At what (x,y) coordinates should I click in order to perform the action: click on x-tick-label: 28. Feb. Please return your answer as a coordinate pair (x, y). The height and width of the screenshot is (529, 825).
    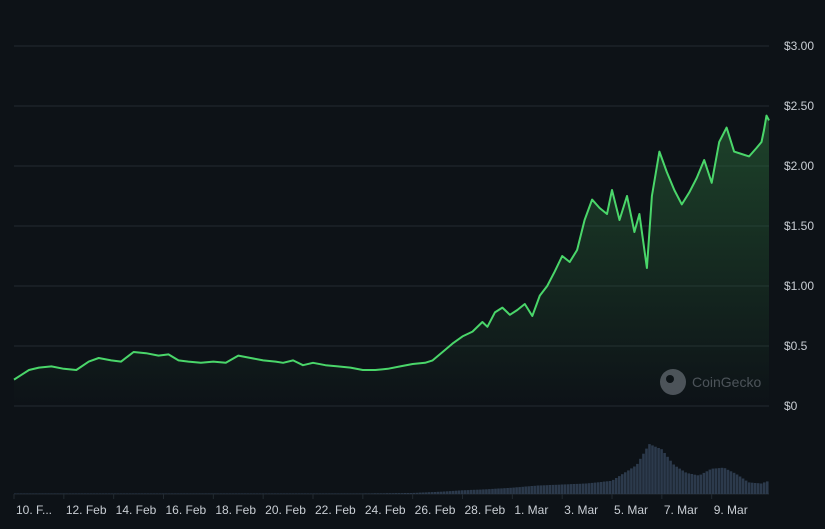
    Looking at the image, I should click on (485, 510).